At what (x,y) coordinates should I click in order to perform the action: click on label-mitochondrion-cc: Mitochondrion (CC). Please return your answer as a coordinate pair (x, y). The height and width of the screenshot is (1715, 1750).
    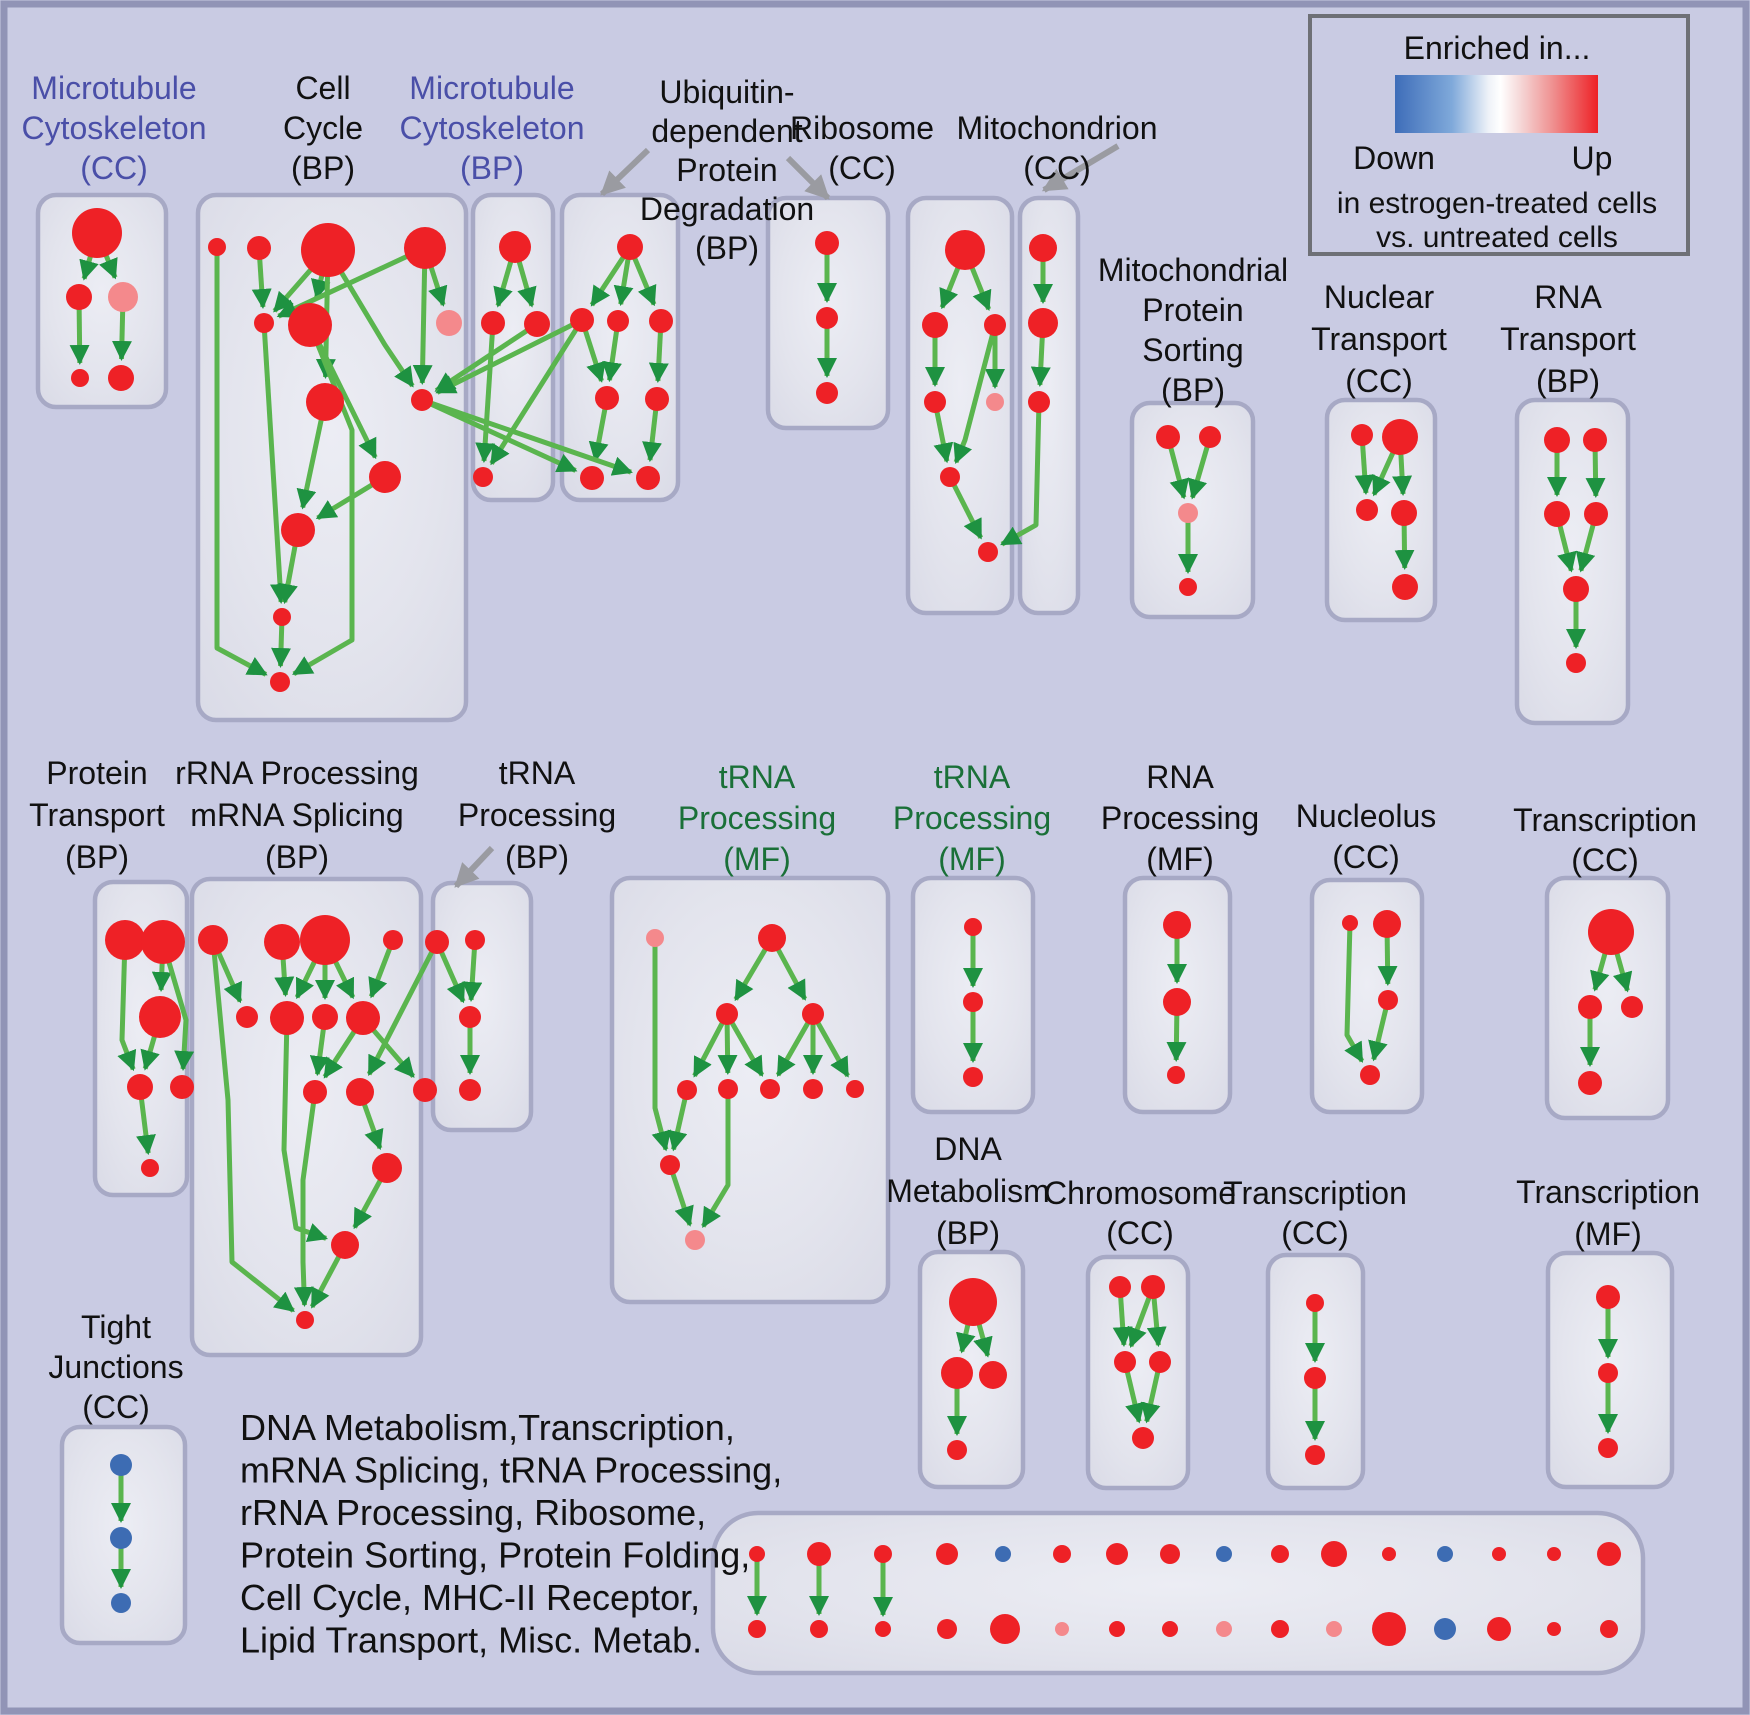
    Looking at the image, I should click on (1057, 148).